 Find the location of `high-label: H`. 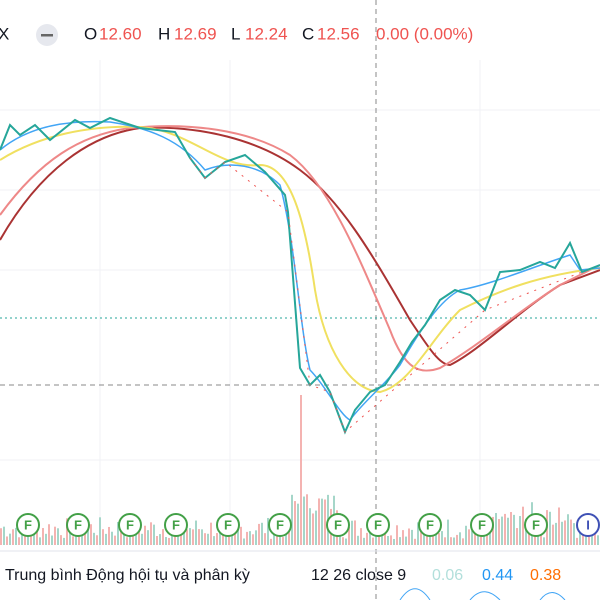

high-label: H is located at coordinates (164, 33).